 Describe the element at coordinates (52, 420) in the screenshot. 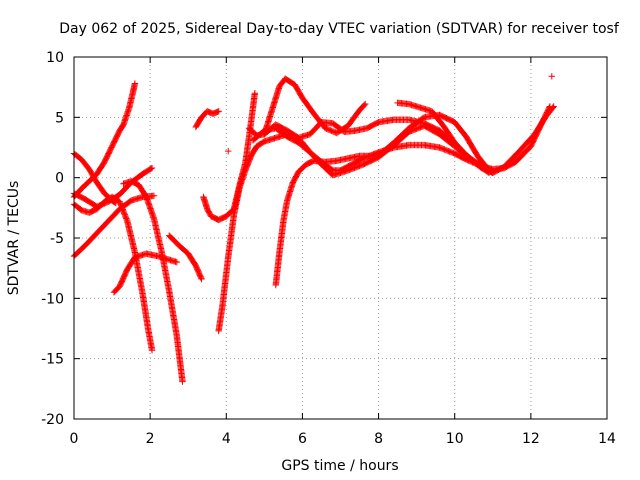

I see `y-tick-label: -20` at that location.